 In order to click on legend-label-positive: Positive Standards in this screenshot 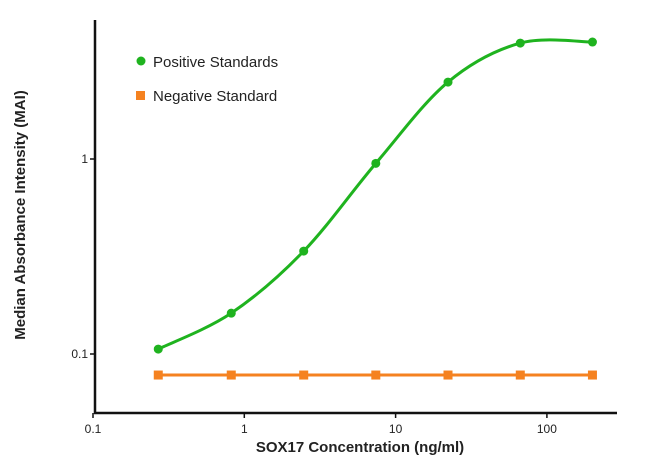, I will do `click(215, 62)`.